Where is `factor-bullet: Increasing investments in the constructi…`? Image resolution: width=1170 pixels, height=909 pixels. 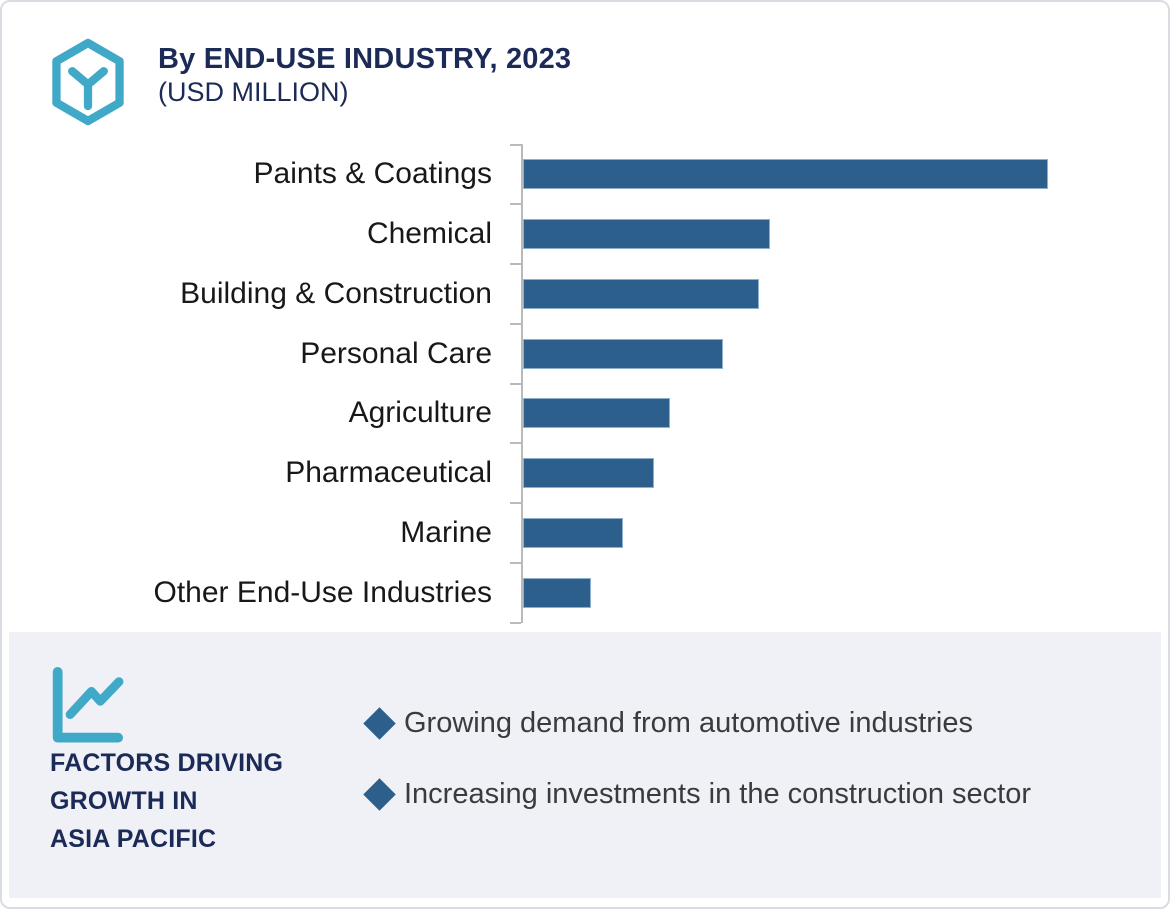 factor-bullet: Increasing investments in the constructi… is located at coordinates (727, 794).